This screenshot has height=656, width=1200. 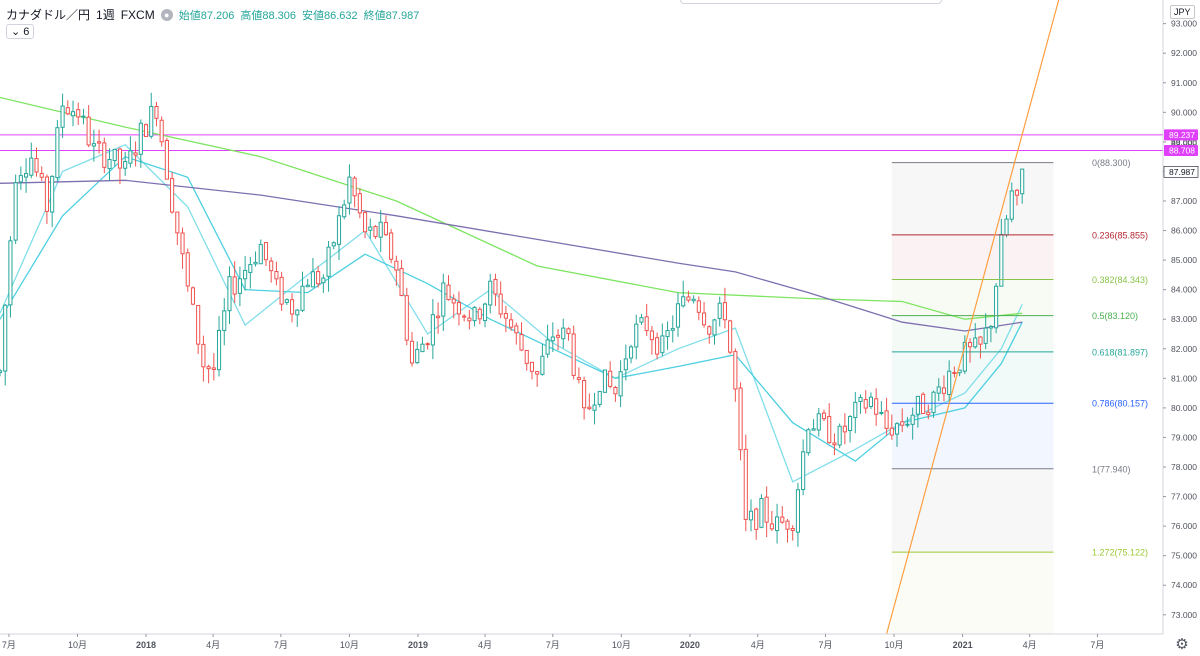 What do you see at coordinates (1184, 24) in the screenshot?
I see `price-tick-label: 93.000` at bounding box center [1184, 24].